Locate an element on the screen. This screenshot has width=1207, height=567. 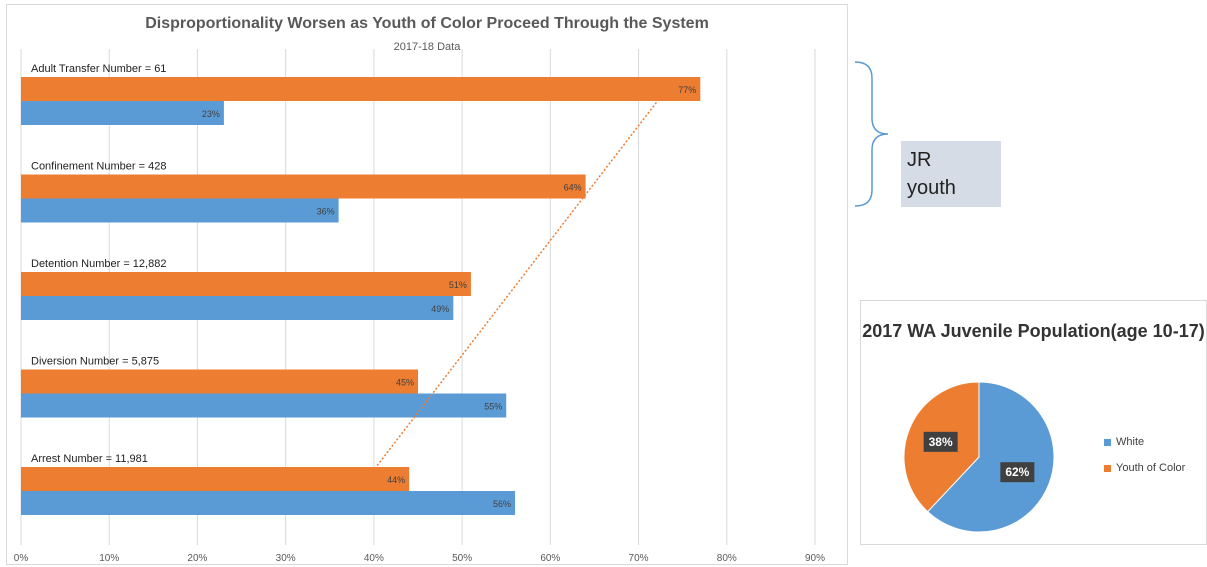
pie-data-label: 38% is located at coordinates (941, 442).